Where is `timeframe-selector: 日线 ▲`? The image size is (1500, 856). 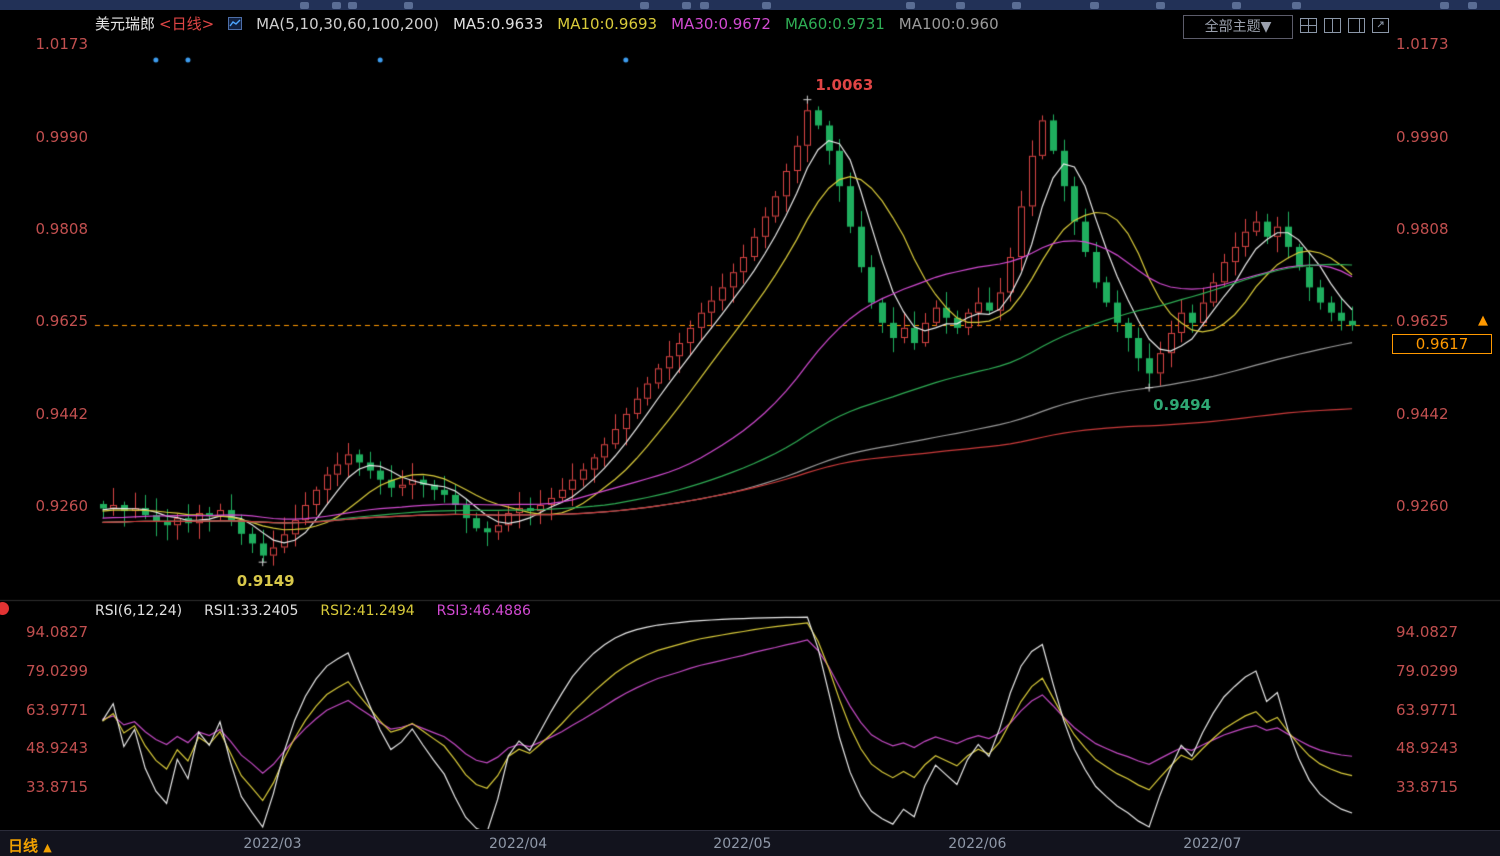
timeframe-selector: 日线 ▲ is located at coordinates (30, 845).